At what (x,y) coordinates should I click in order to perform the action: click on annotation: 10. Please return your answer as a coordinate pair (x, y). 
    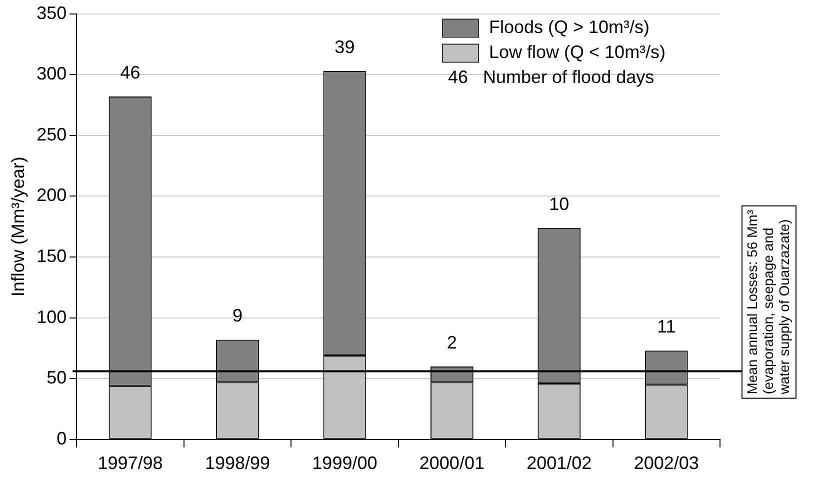
    Looking at the image, I should click on (559, 204).